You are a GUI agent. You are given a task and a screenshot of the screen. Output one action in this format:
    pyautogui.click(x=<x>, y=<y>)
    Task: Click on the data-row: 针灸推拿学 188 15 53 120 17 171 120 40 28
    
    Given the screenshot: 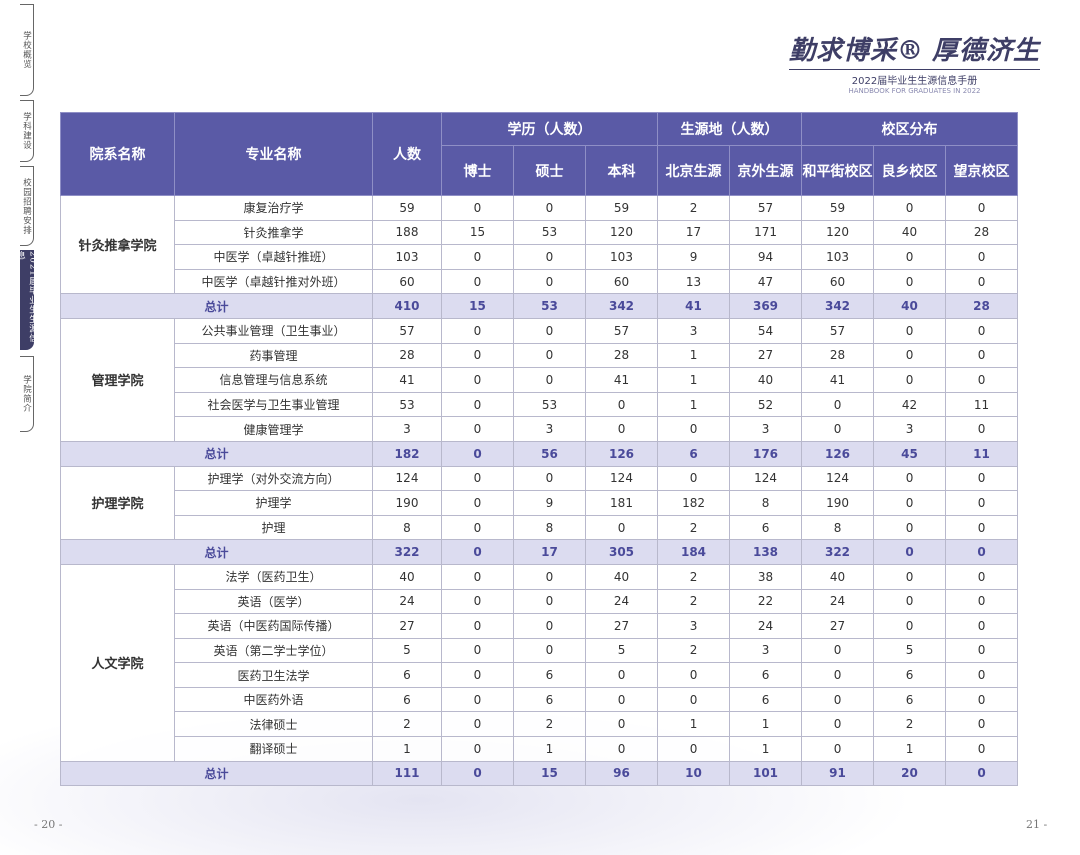 What is the action you would take?
    pyautogui.click(x=540, y=232)
    